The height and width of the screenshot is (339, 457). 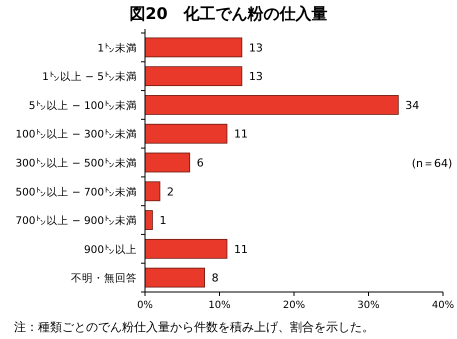 What do you see at coordinates (145, 305) in the screenshot?
I see `x-tick-label: 0%` at bounding box center [145, 305].